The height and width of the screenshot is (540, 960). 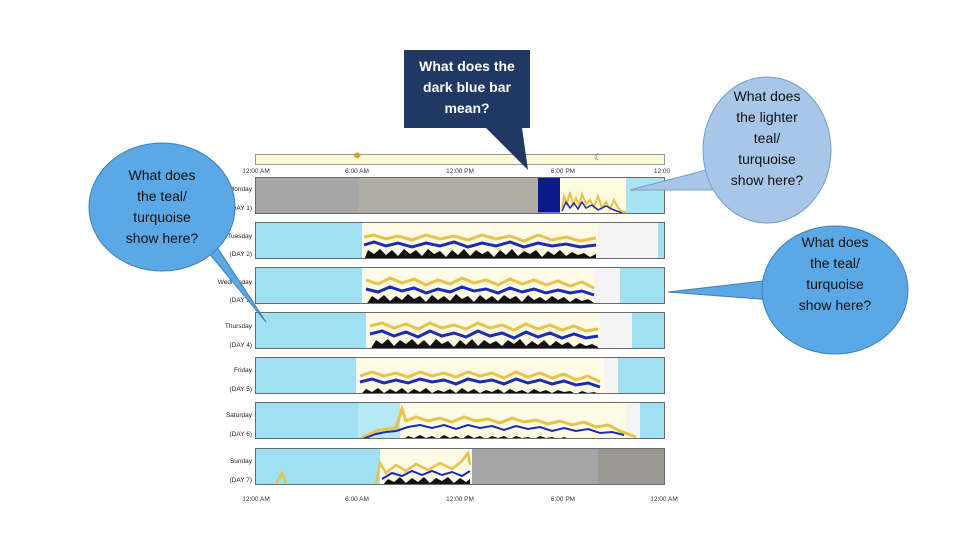 What do you see at coordinates (239, 236) in the screenshot?
I see `day-label-2: Tuesday` at bounding box center [239, 236].